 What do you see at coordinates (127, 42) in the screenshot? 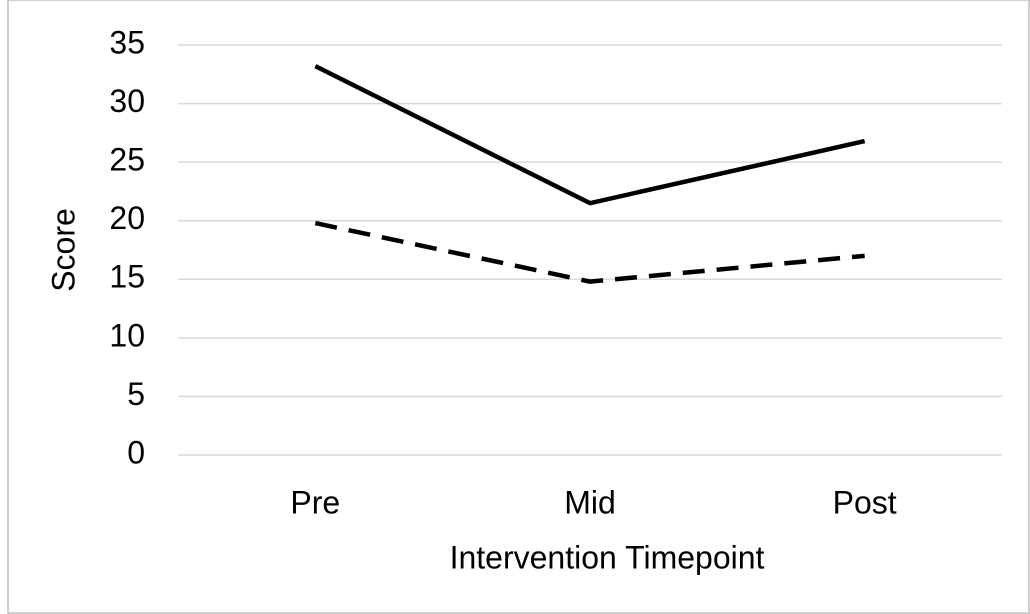
I see `y-tick-label: 35` at bounding box center [127, 42].